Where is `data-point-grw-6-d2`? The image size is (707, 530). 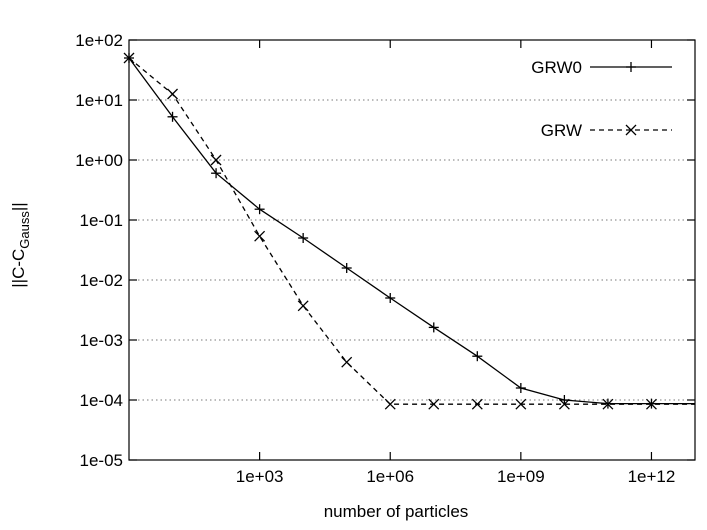
data-point-grw-6-d2 is located at coordinates (390, 404).